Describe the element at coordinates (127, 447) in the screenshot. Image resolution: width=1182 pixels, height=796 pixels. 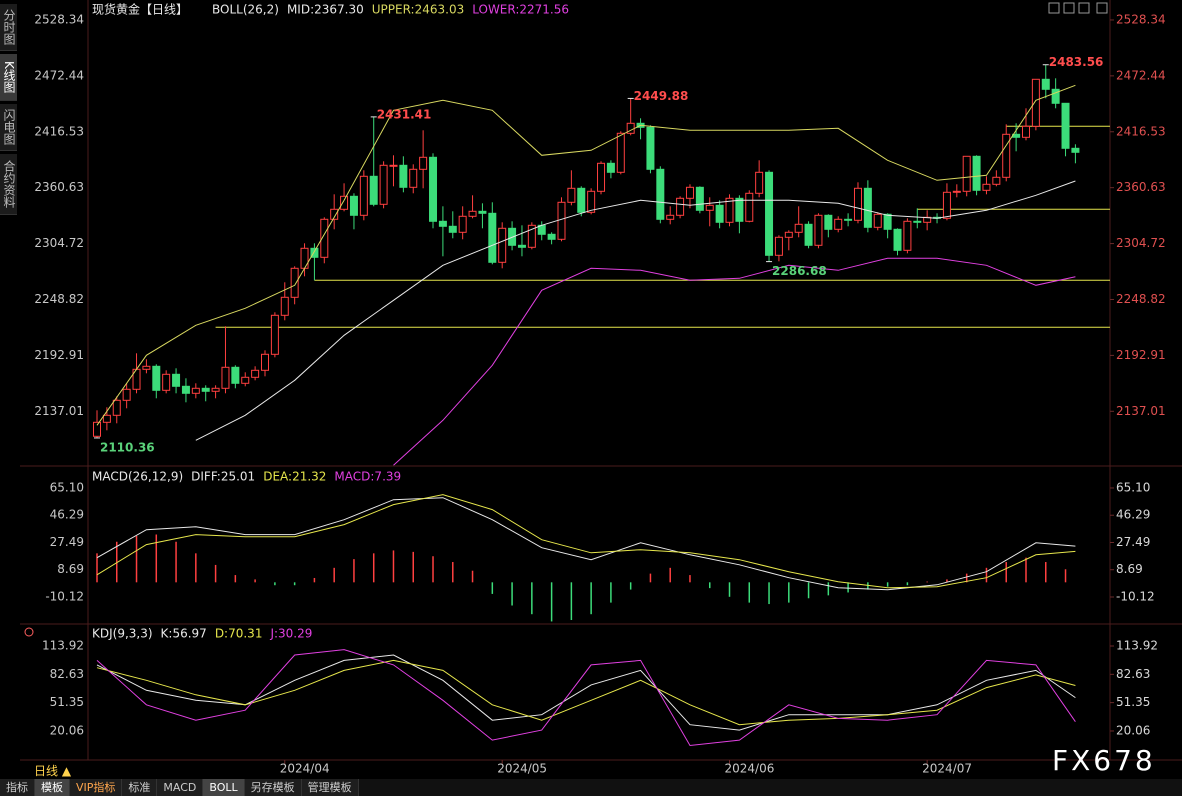
I see `extreme-label: 2110.36` at that location.